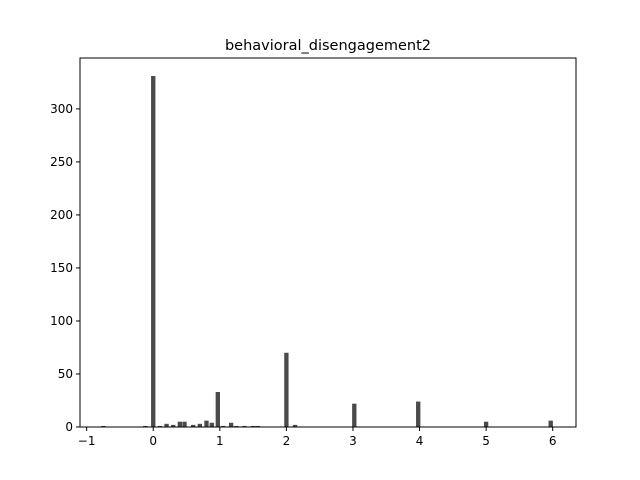 This screenshot has height=480, width=640. Describe the element at coordinates (317, 437) in the screenshot. I see `x-axis-ticks: −1 0 1 2 3 4 5 6` at that location.